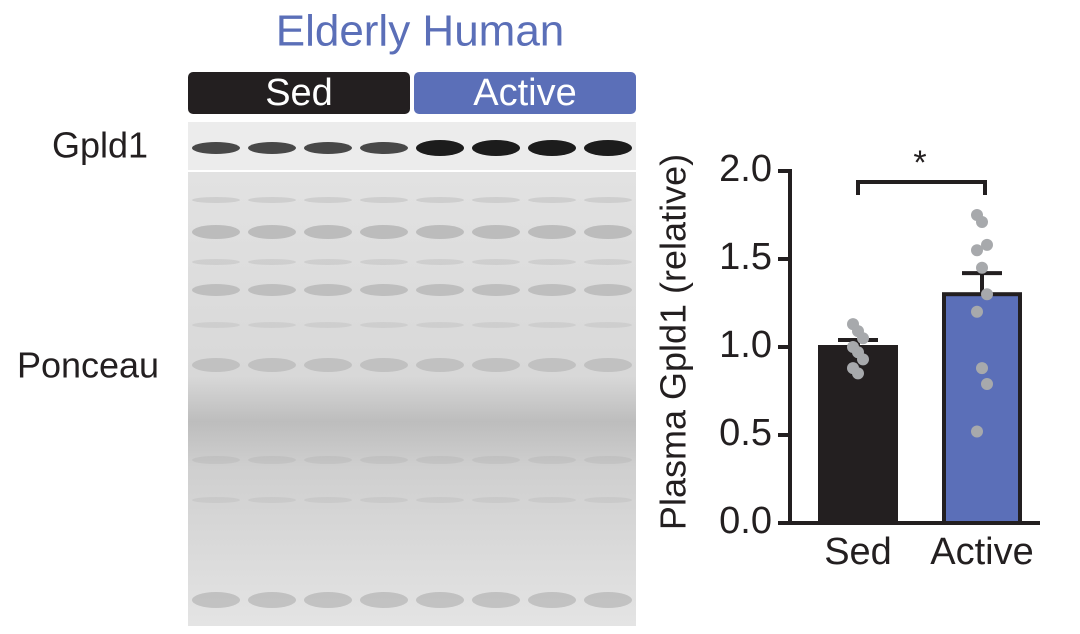 The image size is (1080, 634). I want to click on y-tick-label: 2.0, so click(745, 169).